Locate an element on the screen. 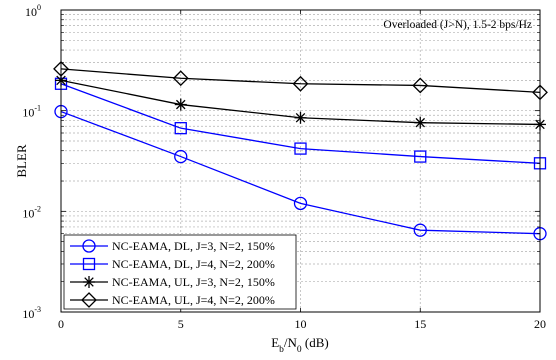 This screenshot has width=556, height=360. legend-label: NC-EAMA, UL, J=3, N=2, 150% is located at coordinates (193, 282).